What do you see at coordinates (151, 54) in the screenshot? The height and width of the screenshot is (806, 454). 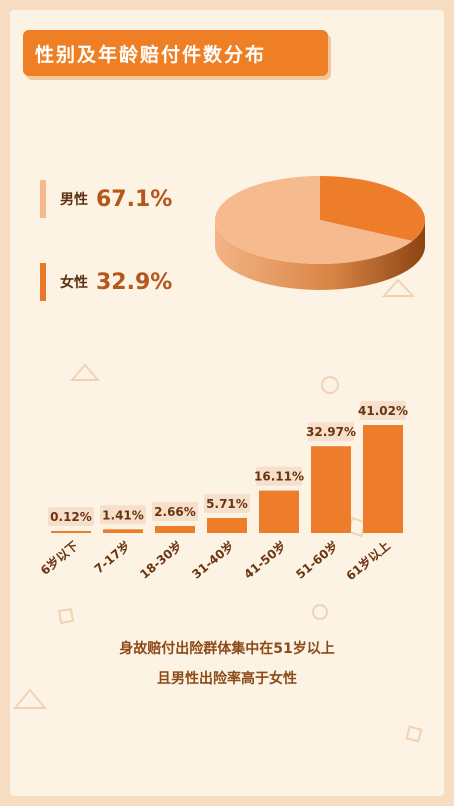 I see `page-title: 性别及年龄赔付件数分布` at bounding box center [151, 54].